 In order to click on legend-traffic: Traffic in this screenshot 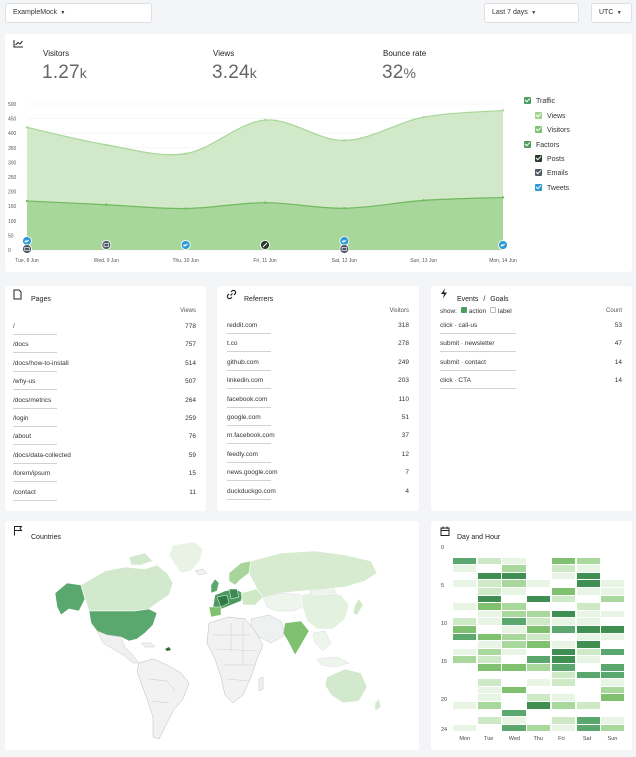, I will do `click(539, 101)`.